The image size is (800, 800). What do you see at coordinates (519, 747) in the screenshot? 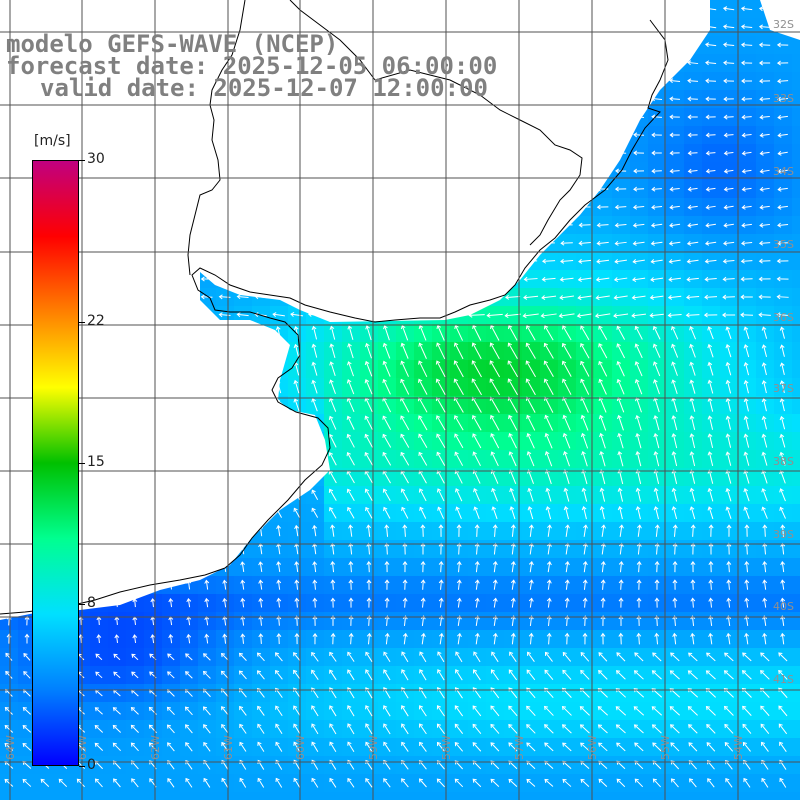
I see `longitude-label: 57W` at bounding box center [519, 747].